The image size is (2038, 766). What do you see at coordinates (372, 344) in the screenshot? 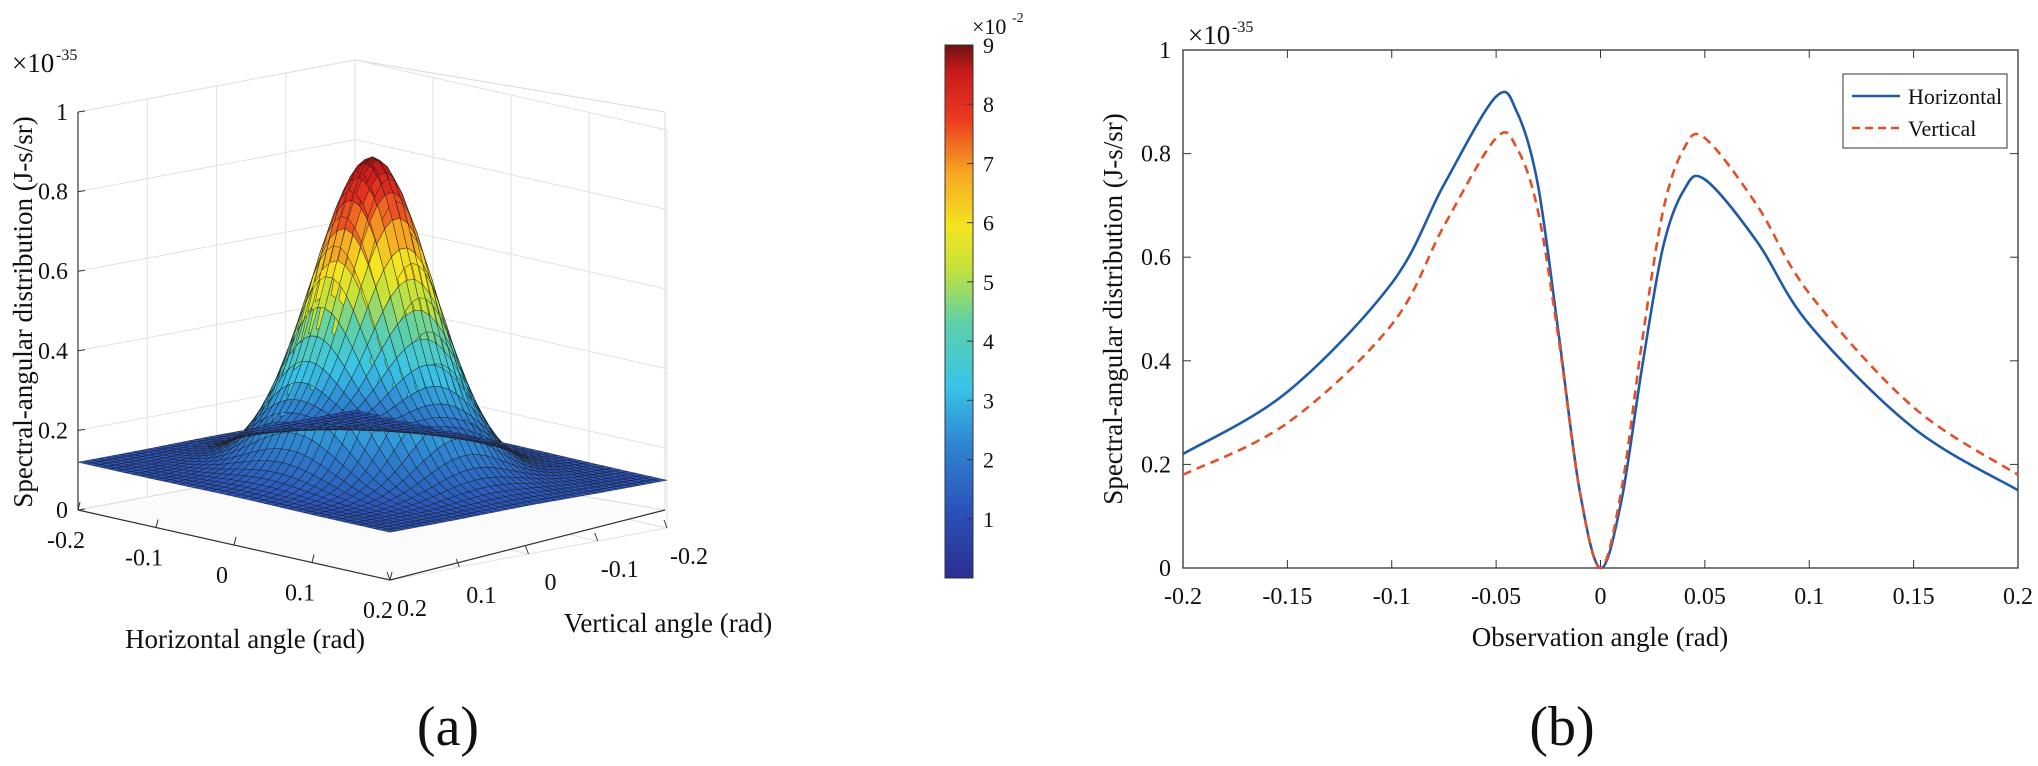
I see `surface-mesh` at bounding box center [372, 344].